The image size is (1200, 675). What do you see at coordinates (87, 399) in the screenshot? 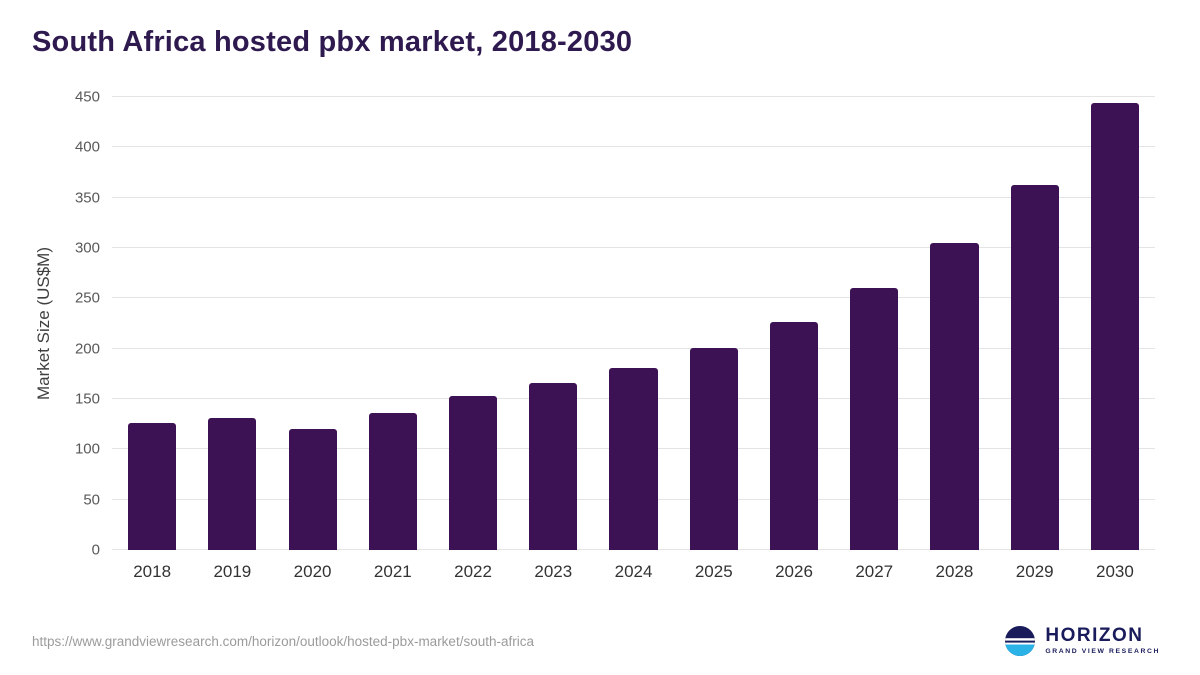
I see `y-tick-label: 150` at bounding box center [87, 399].